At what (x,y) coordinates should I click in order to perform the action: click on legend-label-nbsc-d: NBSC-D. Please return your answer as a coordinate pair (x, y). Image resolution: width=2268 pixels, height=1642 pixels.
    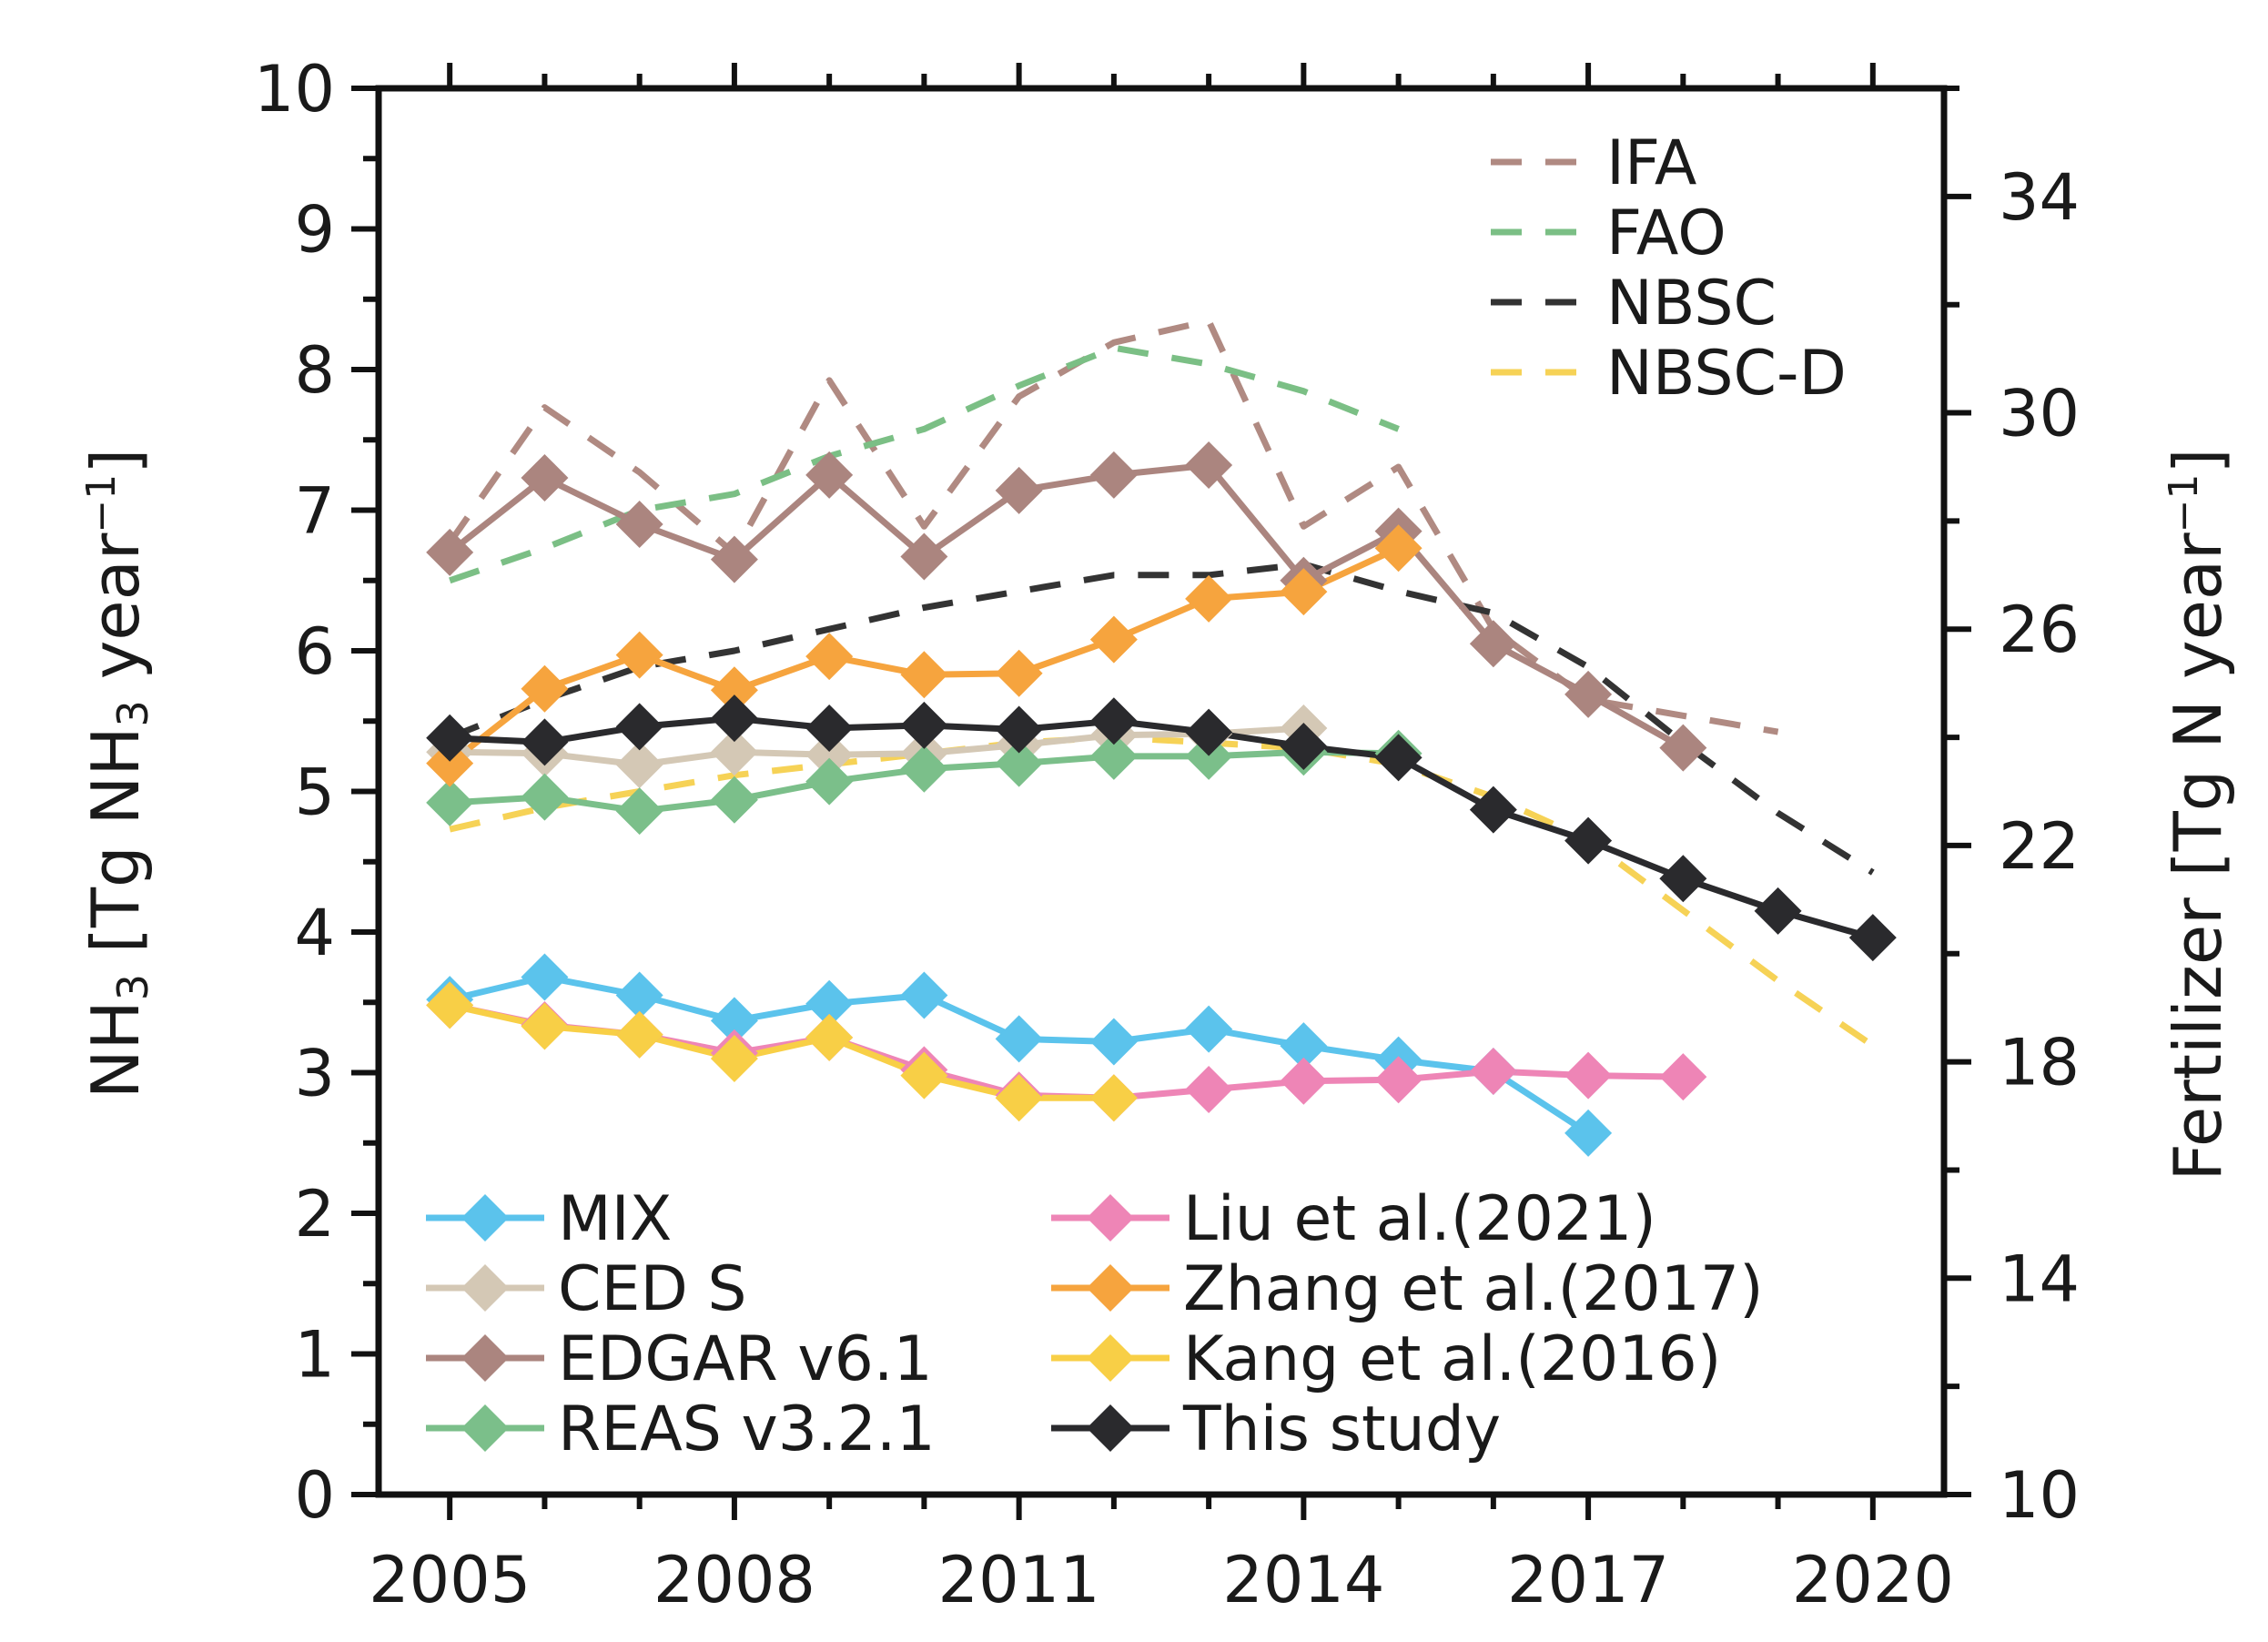
    Looking at the image, I should click on (1726, 374).